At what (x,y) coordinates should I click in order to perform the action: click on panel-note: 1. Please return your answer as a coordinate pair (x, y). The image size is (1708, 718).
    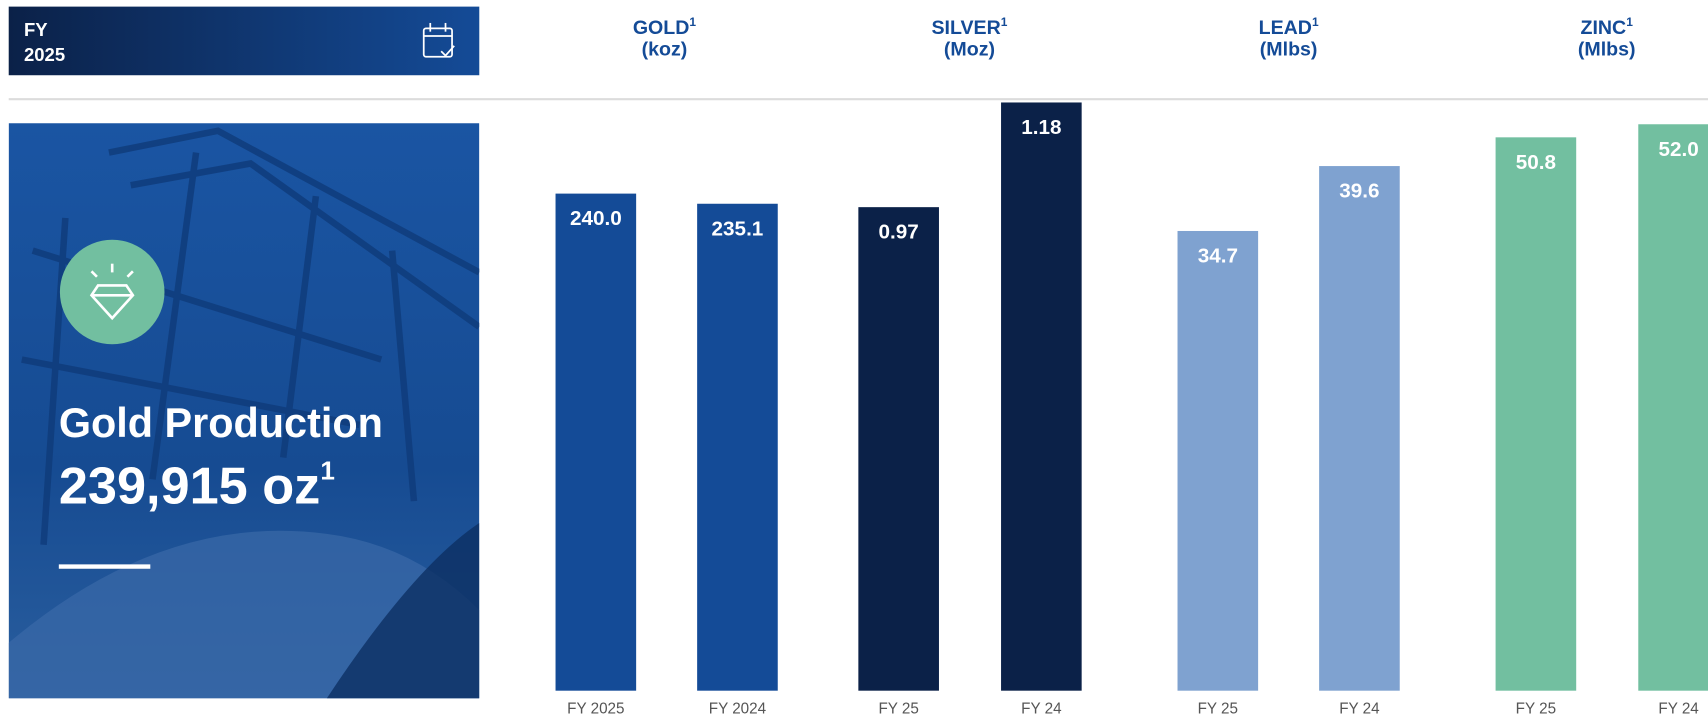
    Looking at the image, I should click on (327, 470).